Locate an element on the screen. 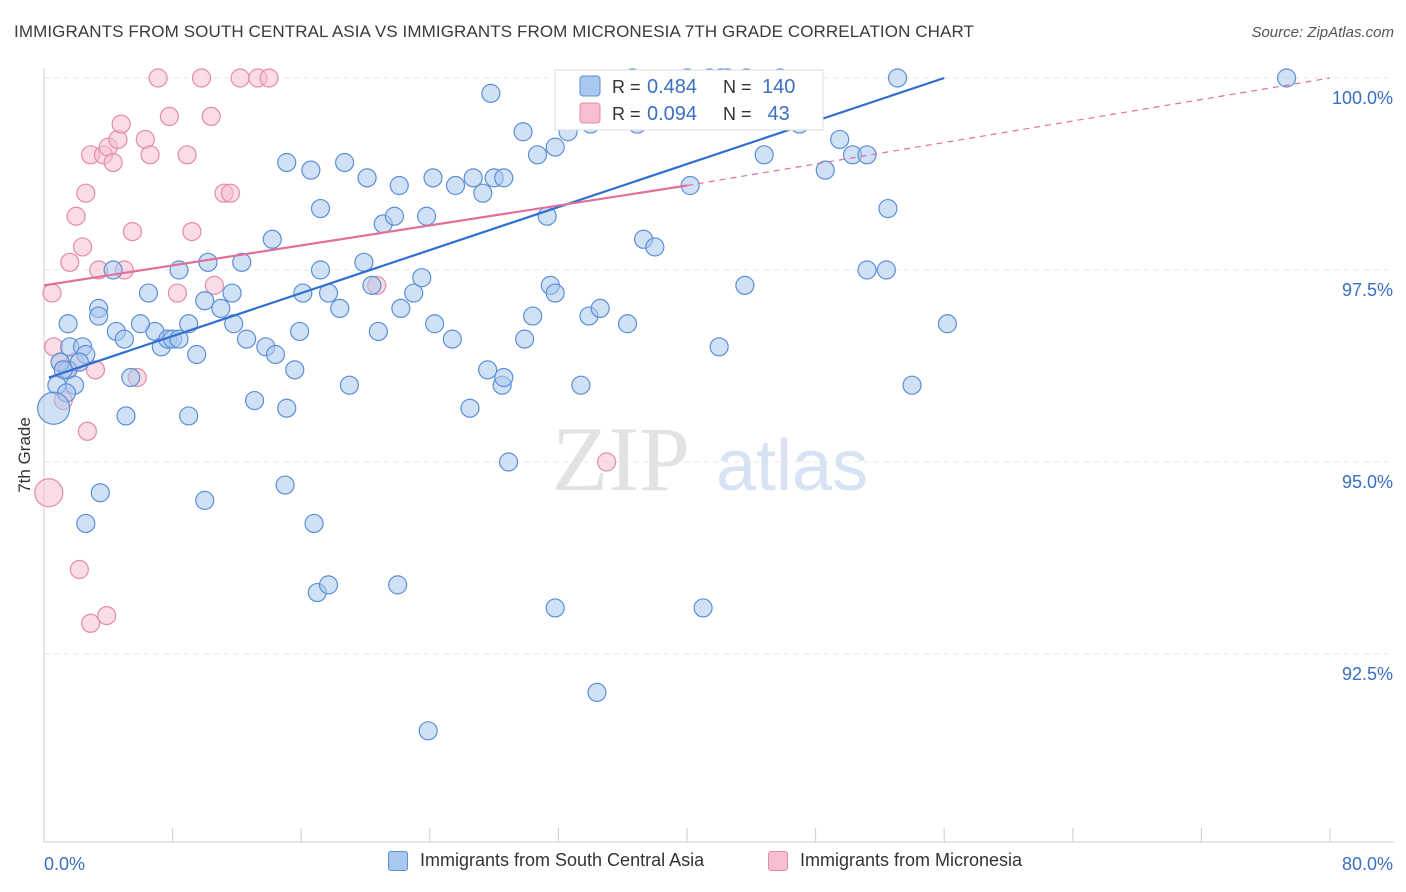 Image resolution: width=1406 pixels, height=892 pixels. legend-item-south-central-asia: Immigrants from South Central Asia is located at coordinates (546, 860).